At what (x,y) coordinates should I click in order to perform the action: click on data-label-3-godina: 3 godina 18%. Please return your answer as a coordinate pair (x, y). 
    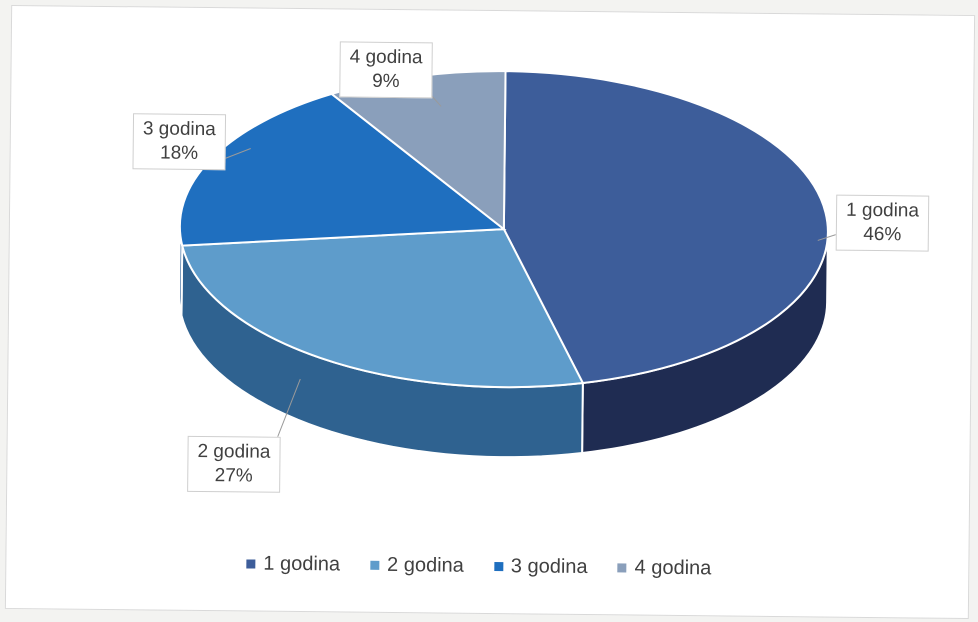
    Looking at the image, I should click on (179, 142).